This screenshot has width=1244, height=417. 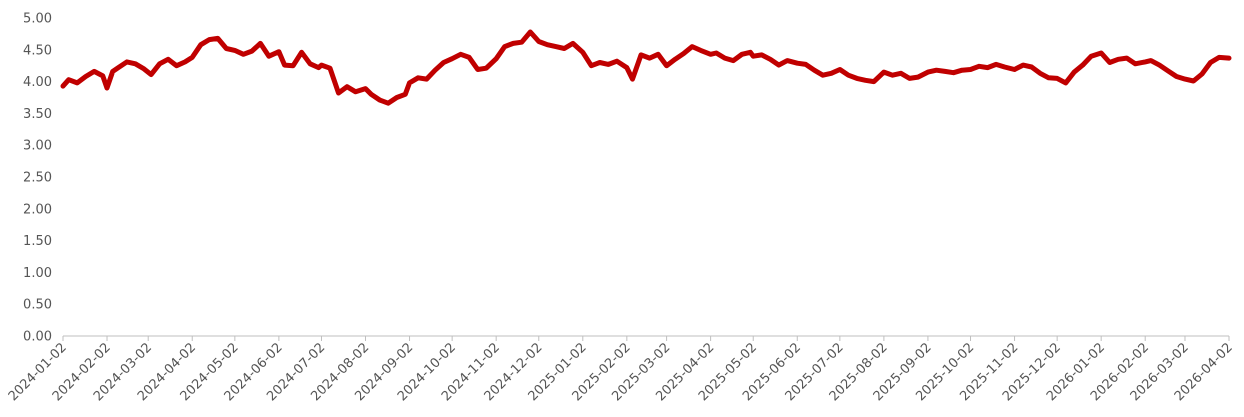 What do you see at coordinates (37, 273) in the screenshot?
I see `y-tick-label: 1.00` at bounding box center [37, 273].